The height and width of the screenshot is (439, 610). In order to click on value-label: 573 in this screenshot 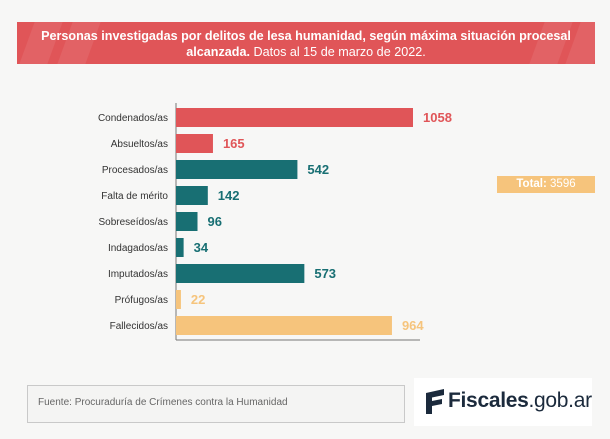, I will do `click(325, 273)`.